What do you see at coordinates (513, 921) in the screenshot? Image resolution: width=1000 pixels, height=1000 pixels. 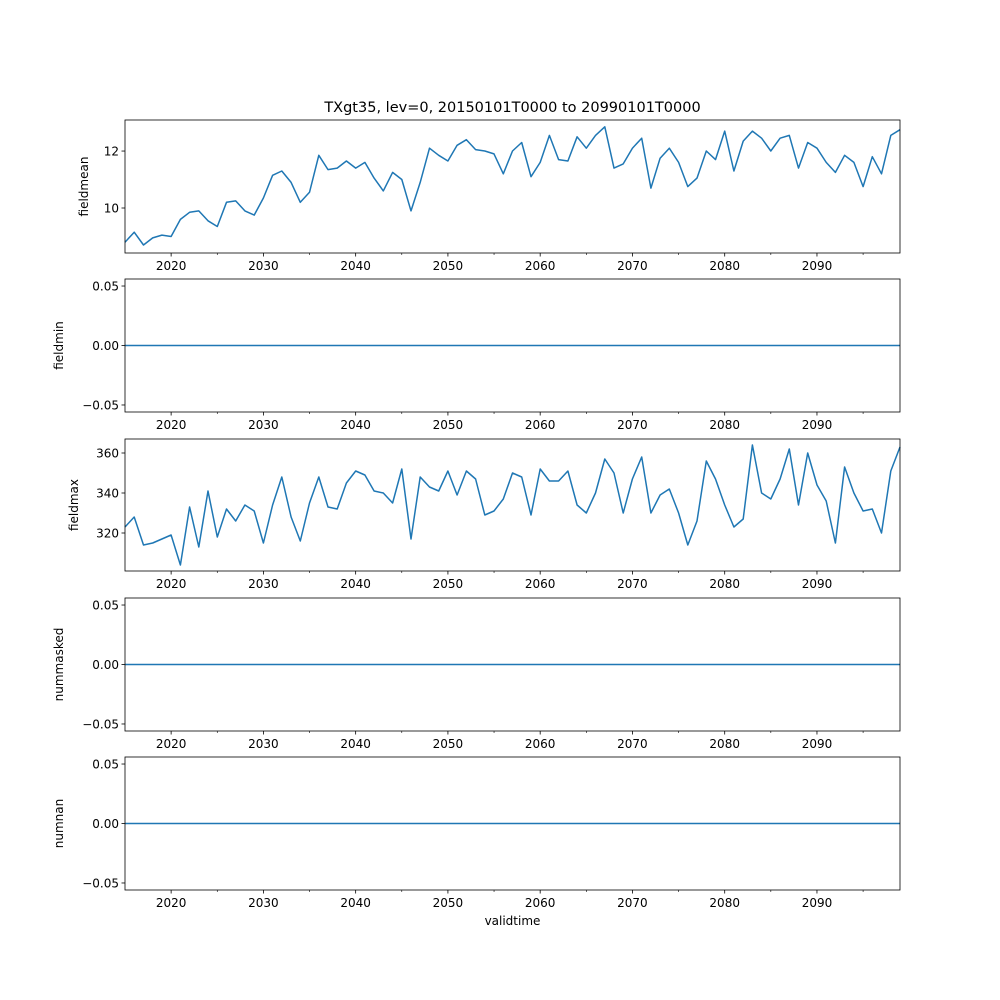 I see `x-axis-label: validtime` at bounding box center [513, 921].